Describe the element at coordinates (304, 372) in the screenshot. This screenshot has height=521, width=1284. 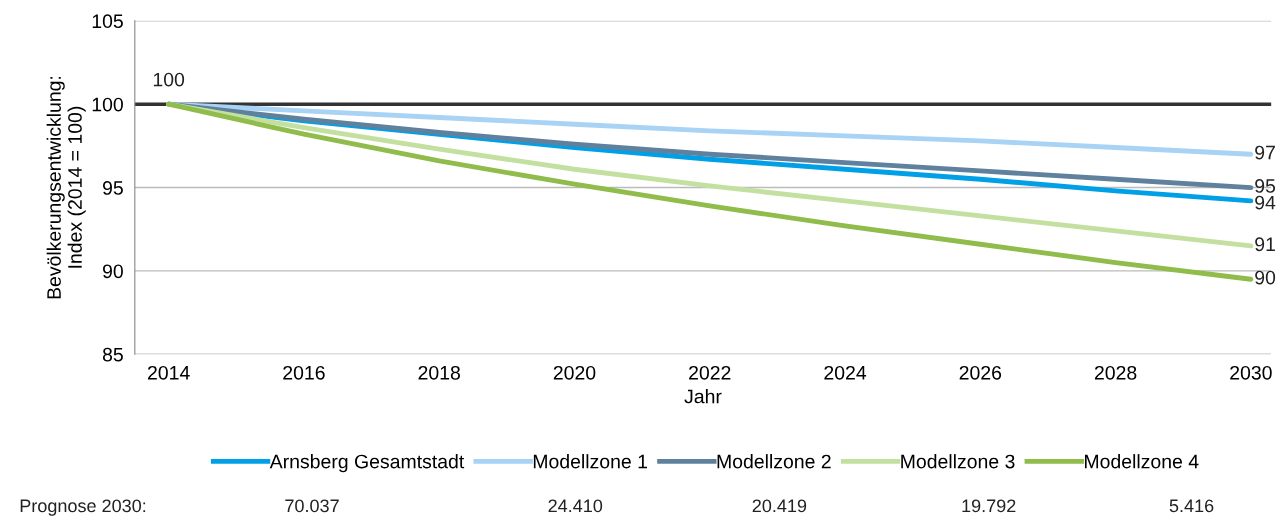
I see `x-tick-label: 2016` at that location.